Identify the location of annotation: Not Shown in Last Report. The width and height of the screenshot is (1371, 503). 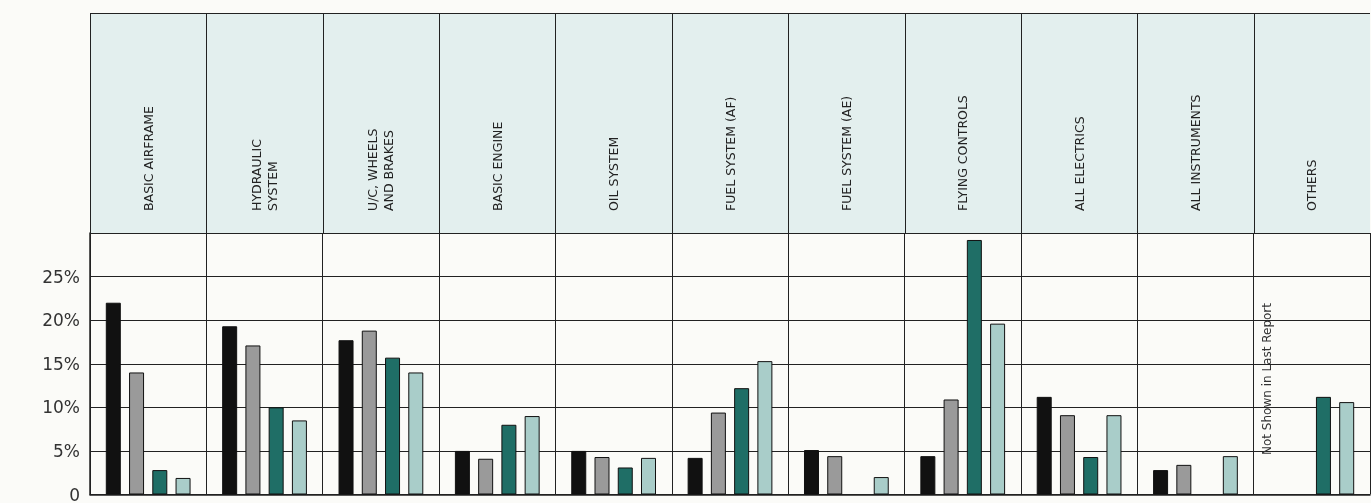
(1266, 379).